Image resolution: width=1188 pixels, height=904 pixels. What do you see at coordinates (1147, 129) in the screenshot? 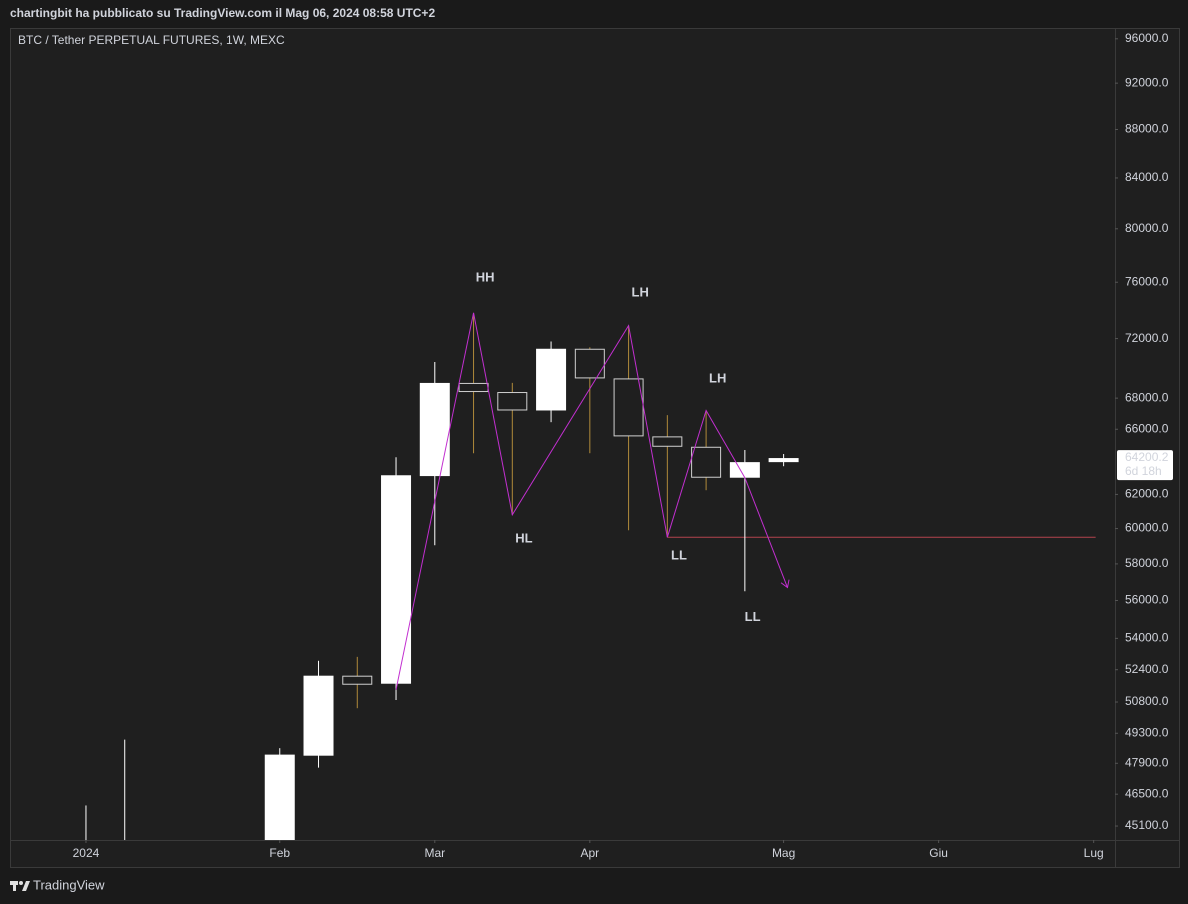
I see `y-tick-label: 88000.0` at bounding box center [1147, 129].